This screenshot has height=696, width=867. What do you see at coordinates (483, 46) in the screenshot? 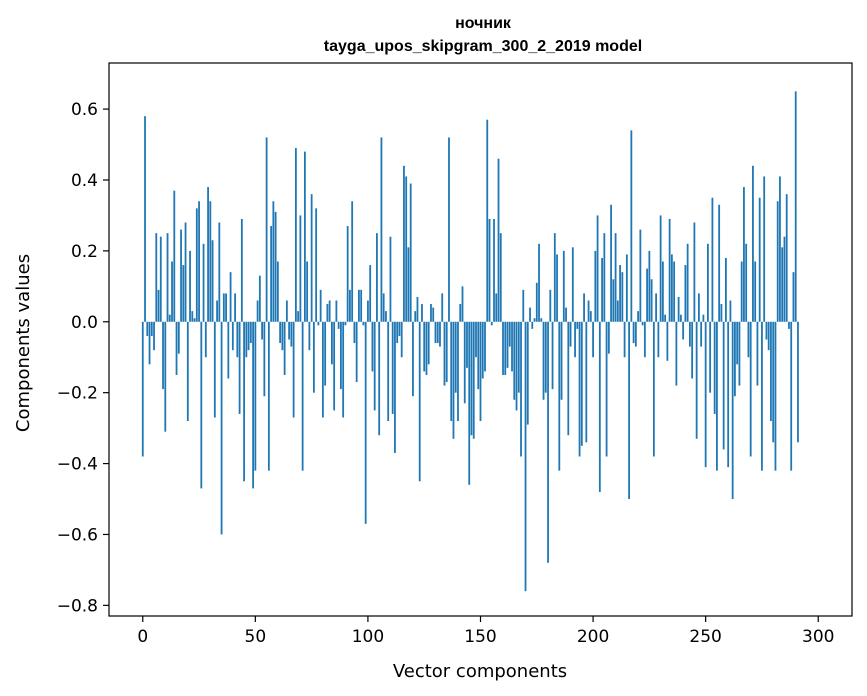
I see `chart-subtitle: tayga_upos_skipgram_300_2_2019 model` at bounding box center [483, 46].